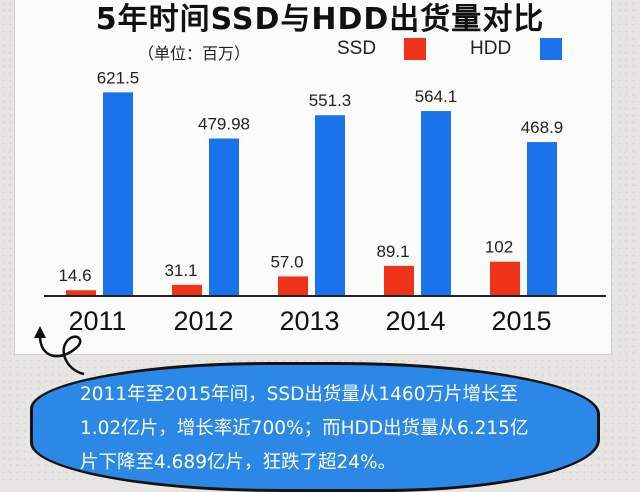 Image resolution: width=640 pixels, height=492 pixels. Describe the element at coordinates (286, 261) in the screenshot. I see `data-label-ssd-2013: 57.0` at that location.